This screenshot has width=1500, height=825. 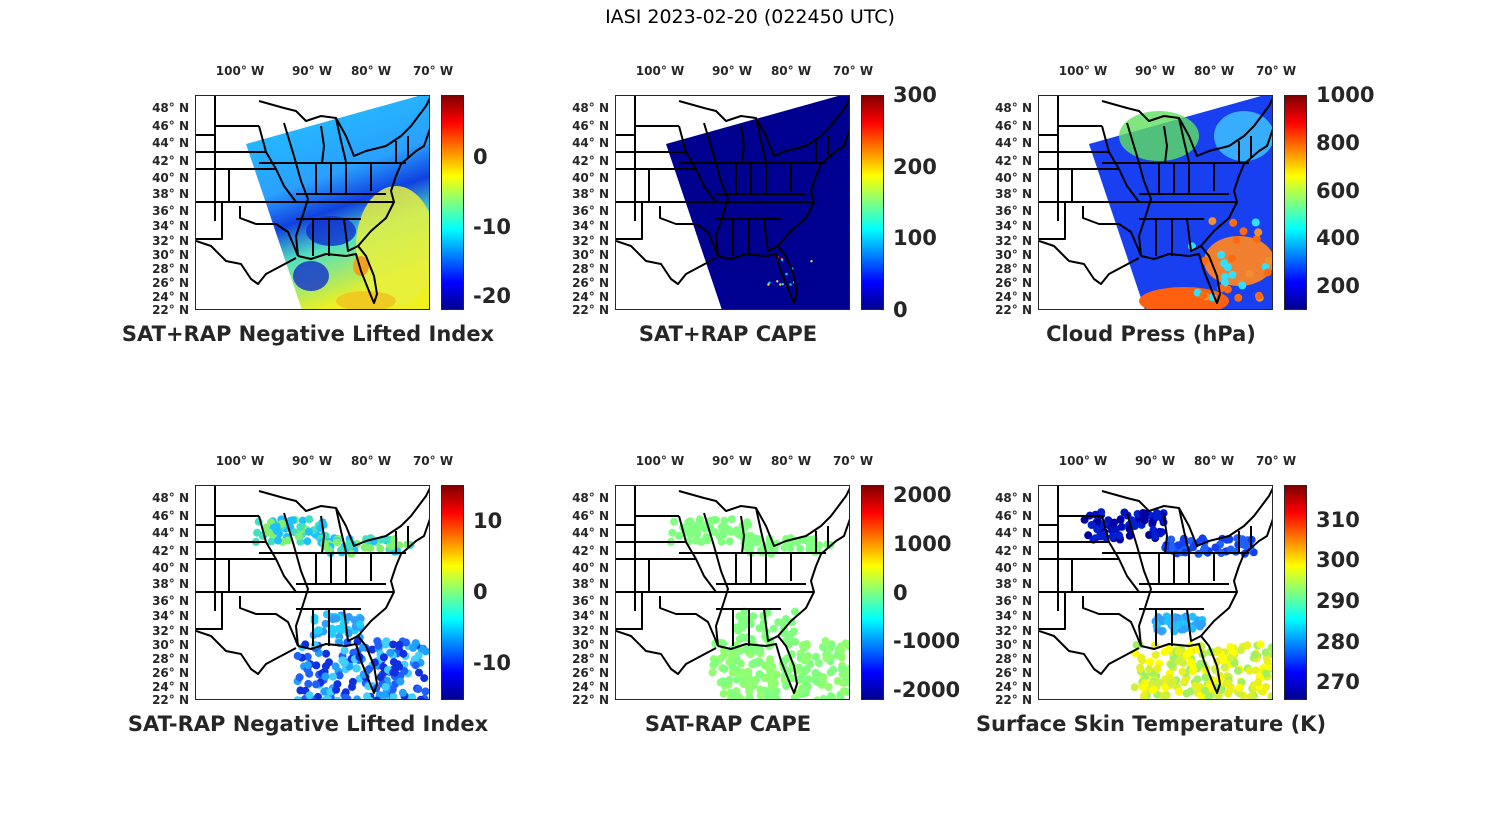 What do you see at coordinates (308, 334) in the screenshot?
I see `panel-title: SAT+RAP Negative Lifted Index` at bounding box center [308, 334].